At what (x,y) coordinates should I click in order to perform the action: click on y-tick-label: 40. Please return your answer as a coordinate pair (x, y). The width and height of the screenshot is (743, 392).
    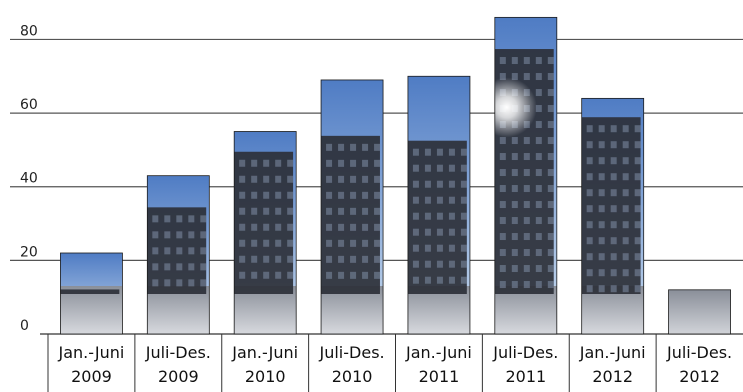
    Looking at the image, I should click on (29, 179).